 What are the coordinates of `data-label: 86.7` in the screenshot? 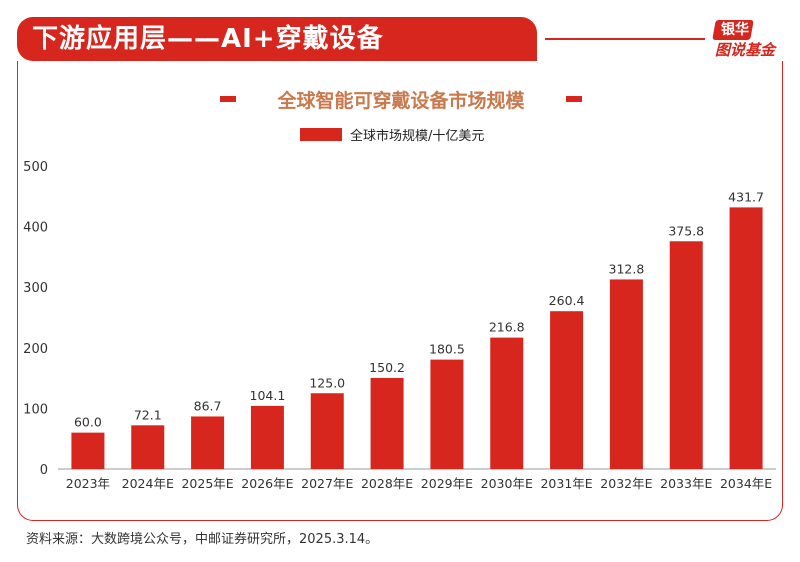 It's located at (208, 405).